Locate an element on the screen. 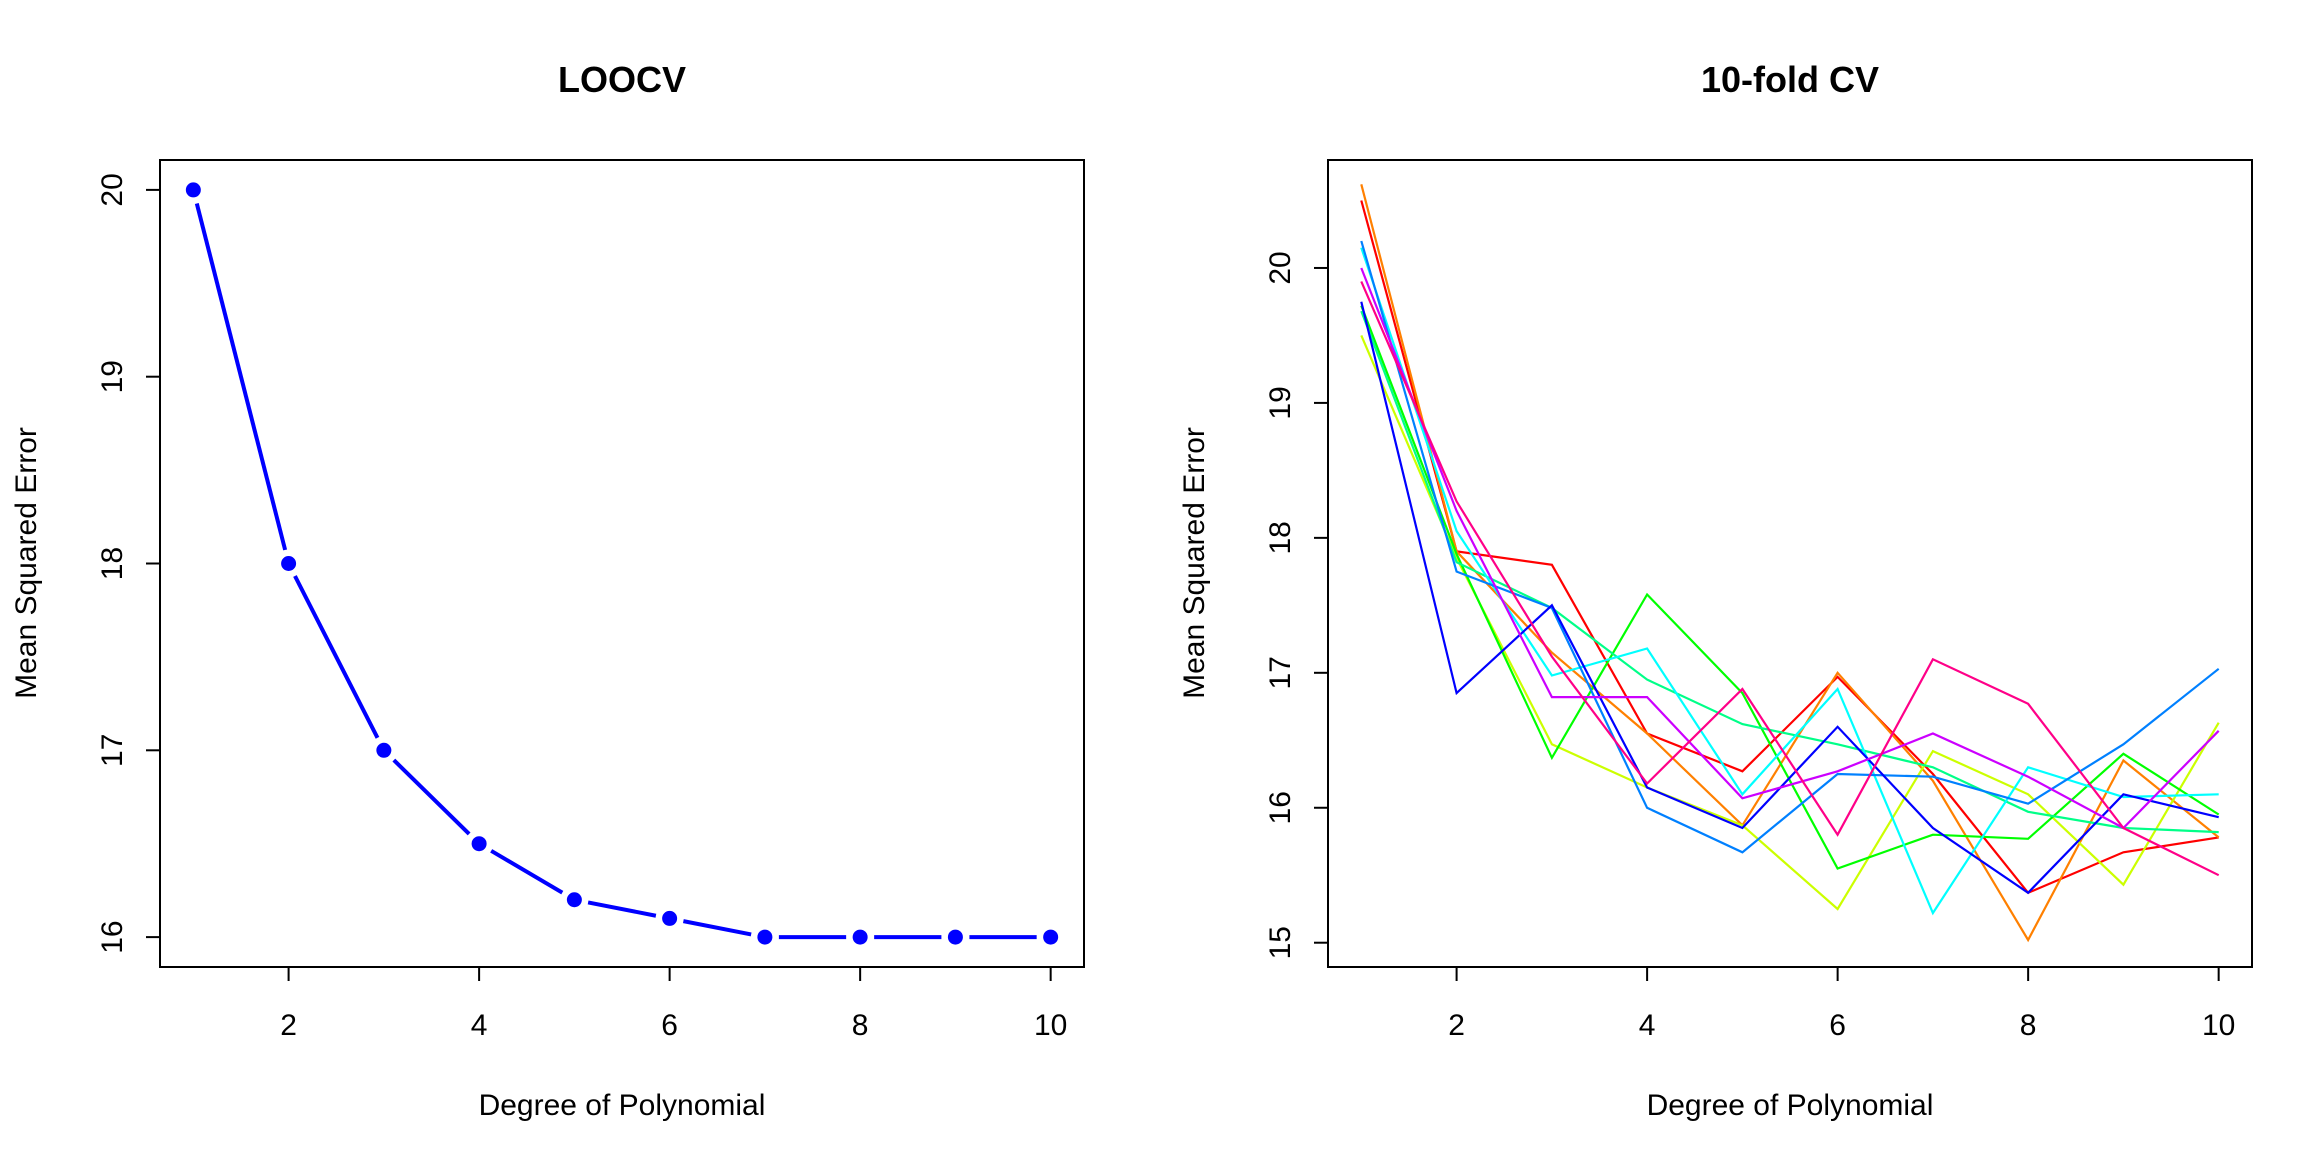 This screenshot has height=1152, width=2304. tenfold-cv-y-tick-label: 19 is located at coordinates (1280, 402).